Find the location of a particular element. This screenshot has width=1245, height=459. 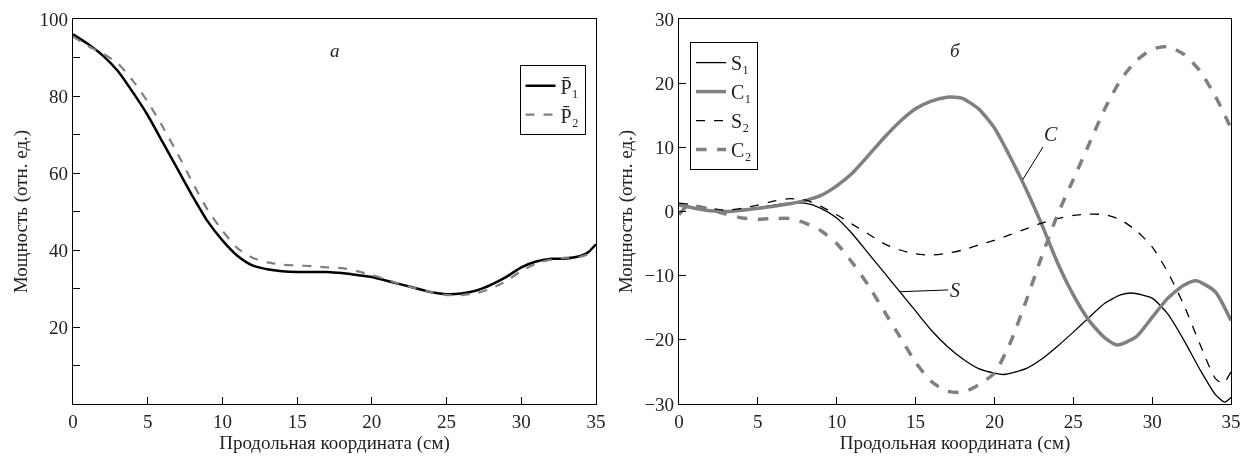

y-tick-label: 100 is located at coordinates (54, 19).